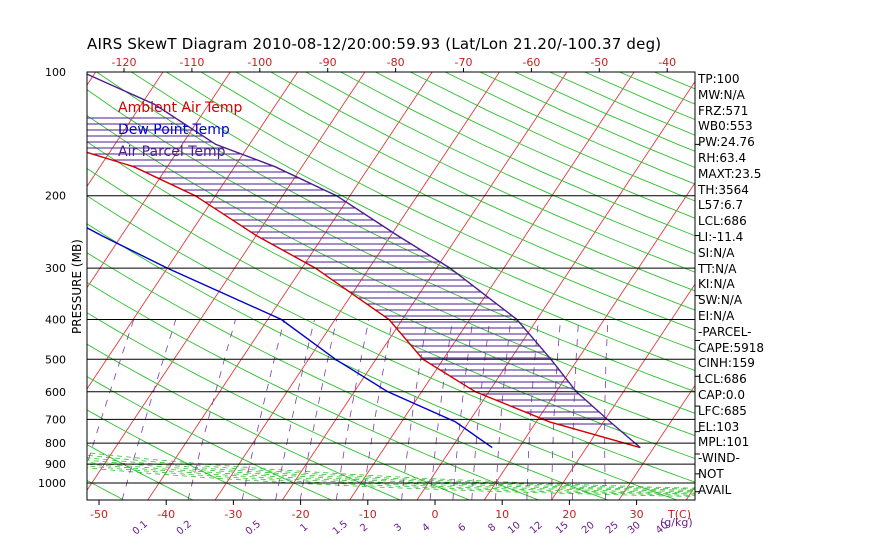 This screenshot has width=870, height=560. What do you see at coordinates (723, 189) in the screenshot?
I see `stat-th: TH:3564` at bounding box center [723, 189].